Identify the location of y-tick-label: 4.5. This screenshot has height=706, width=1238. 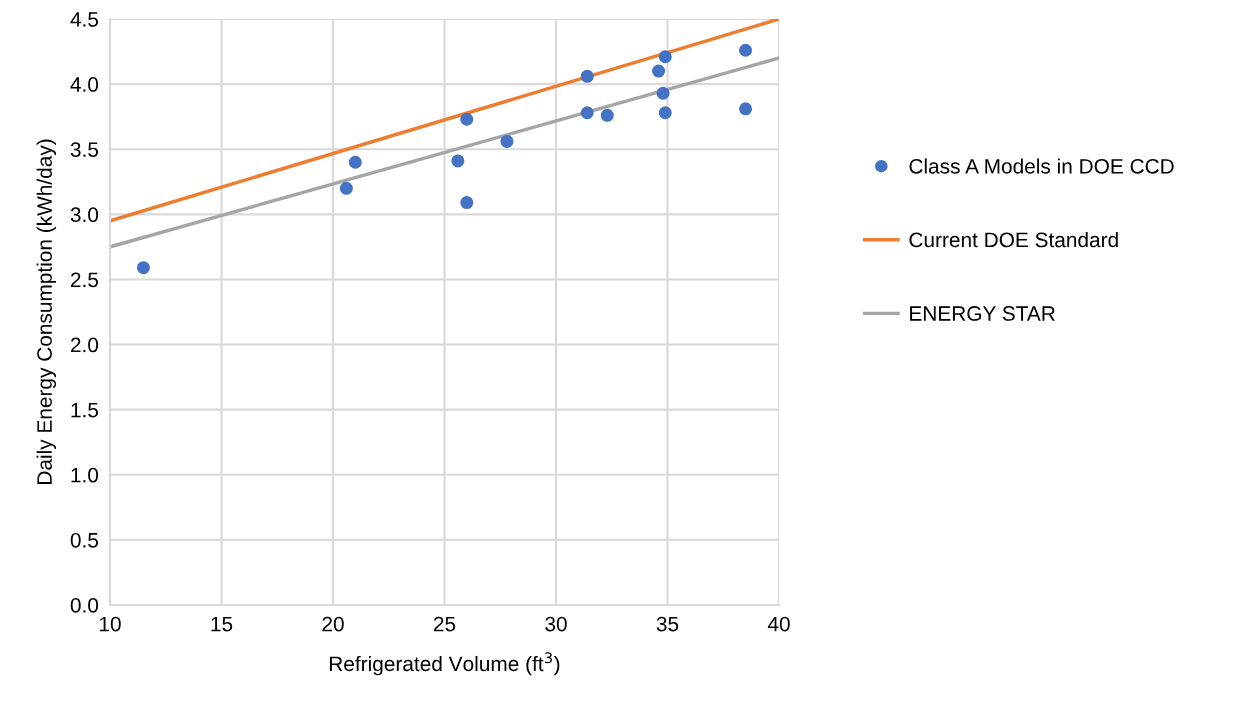
(84, 19).